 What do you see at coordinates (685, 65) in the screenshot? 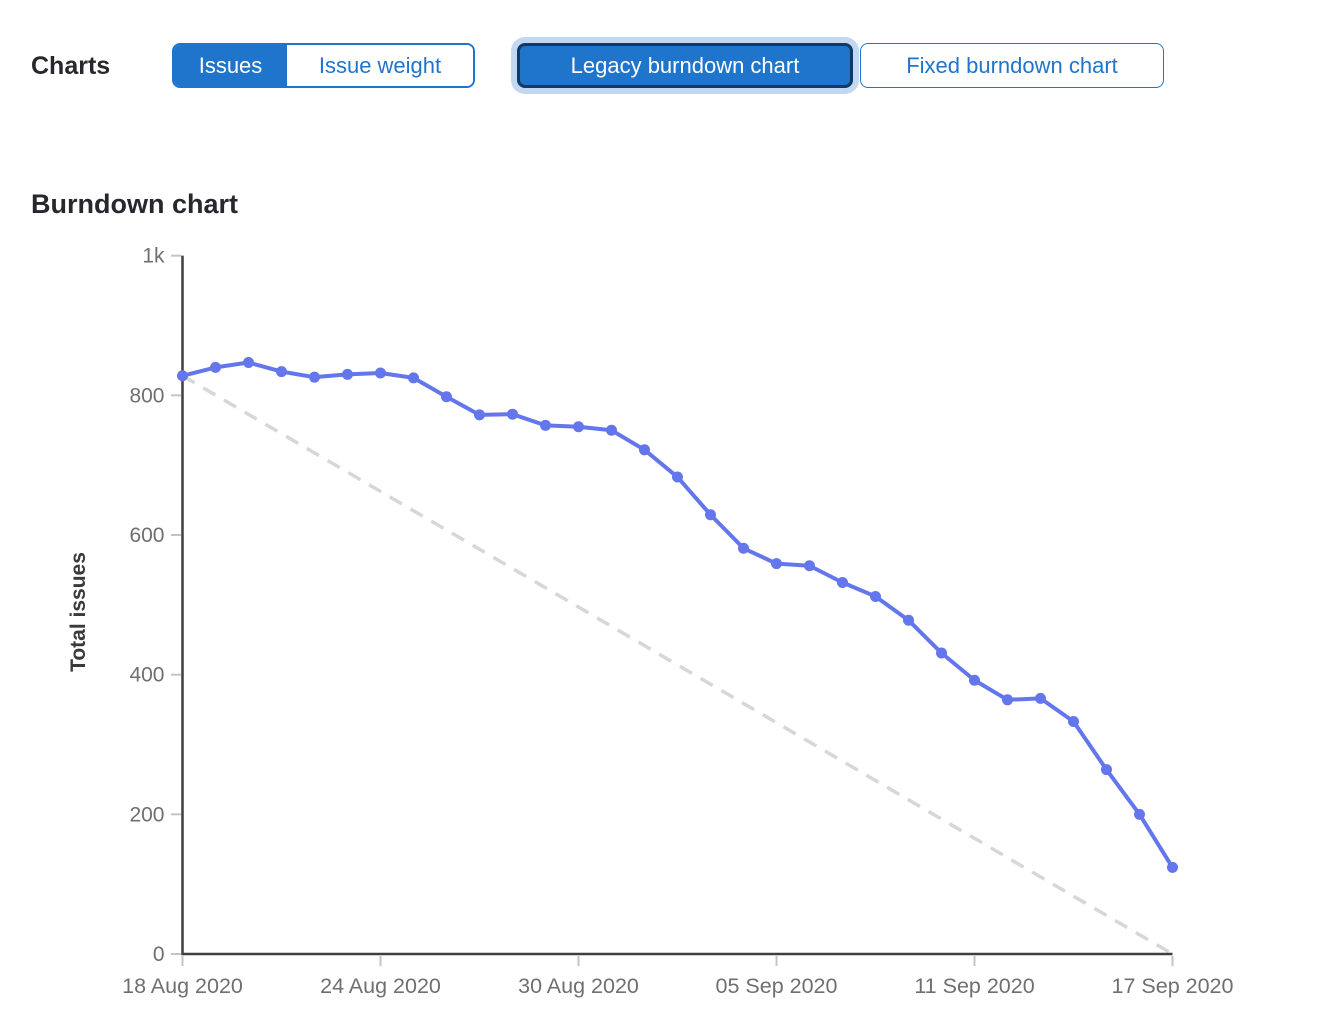
I see `legacy-burndown-chart-button: Legacy burndown chart` at bounding box center [685, 65].